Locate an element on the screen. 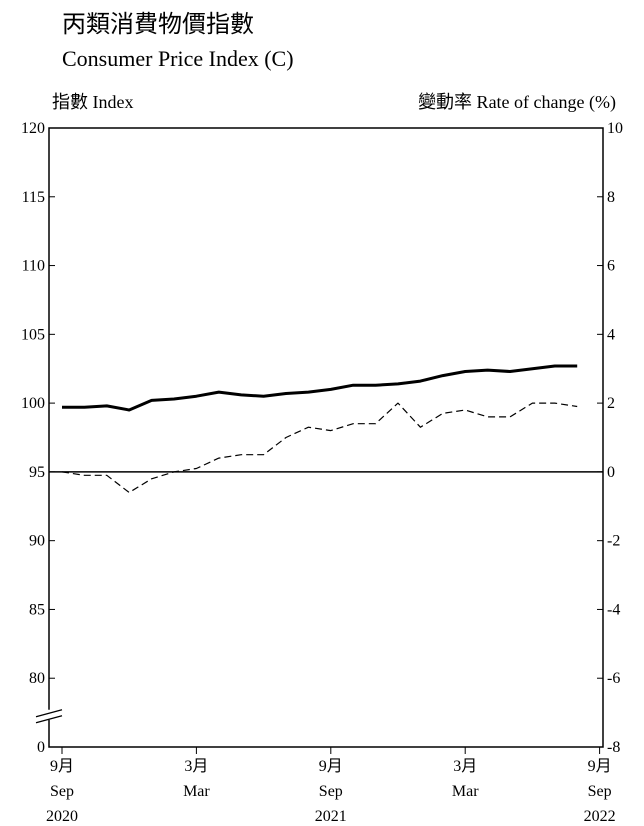 The image size is (644, 826). left-tick-label: 80 is located at coordinates (37, 678).